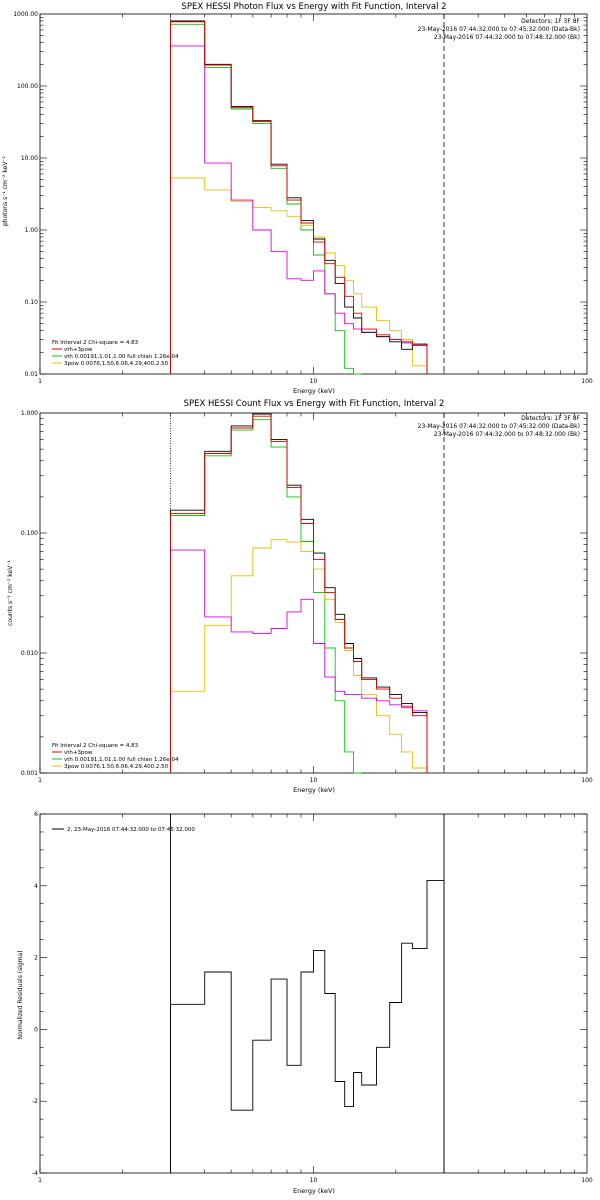  Describe the element at coordinates (36, 1029) in the screenshot. I see `y-tick-label: 0` at that location.